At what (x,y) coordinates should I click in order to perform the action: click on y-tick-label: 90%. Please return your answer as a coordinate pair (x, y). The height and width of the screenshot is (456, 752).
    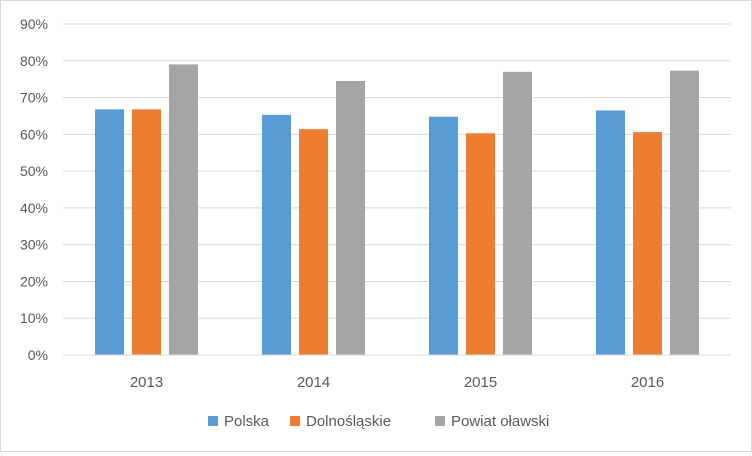
    Looking at the image, I should click on (34, 24).